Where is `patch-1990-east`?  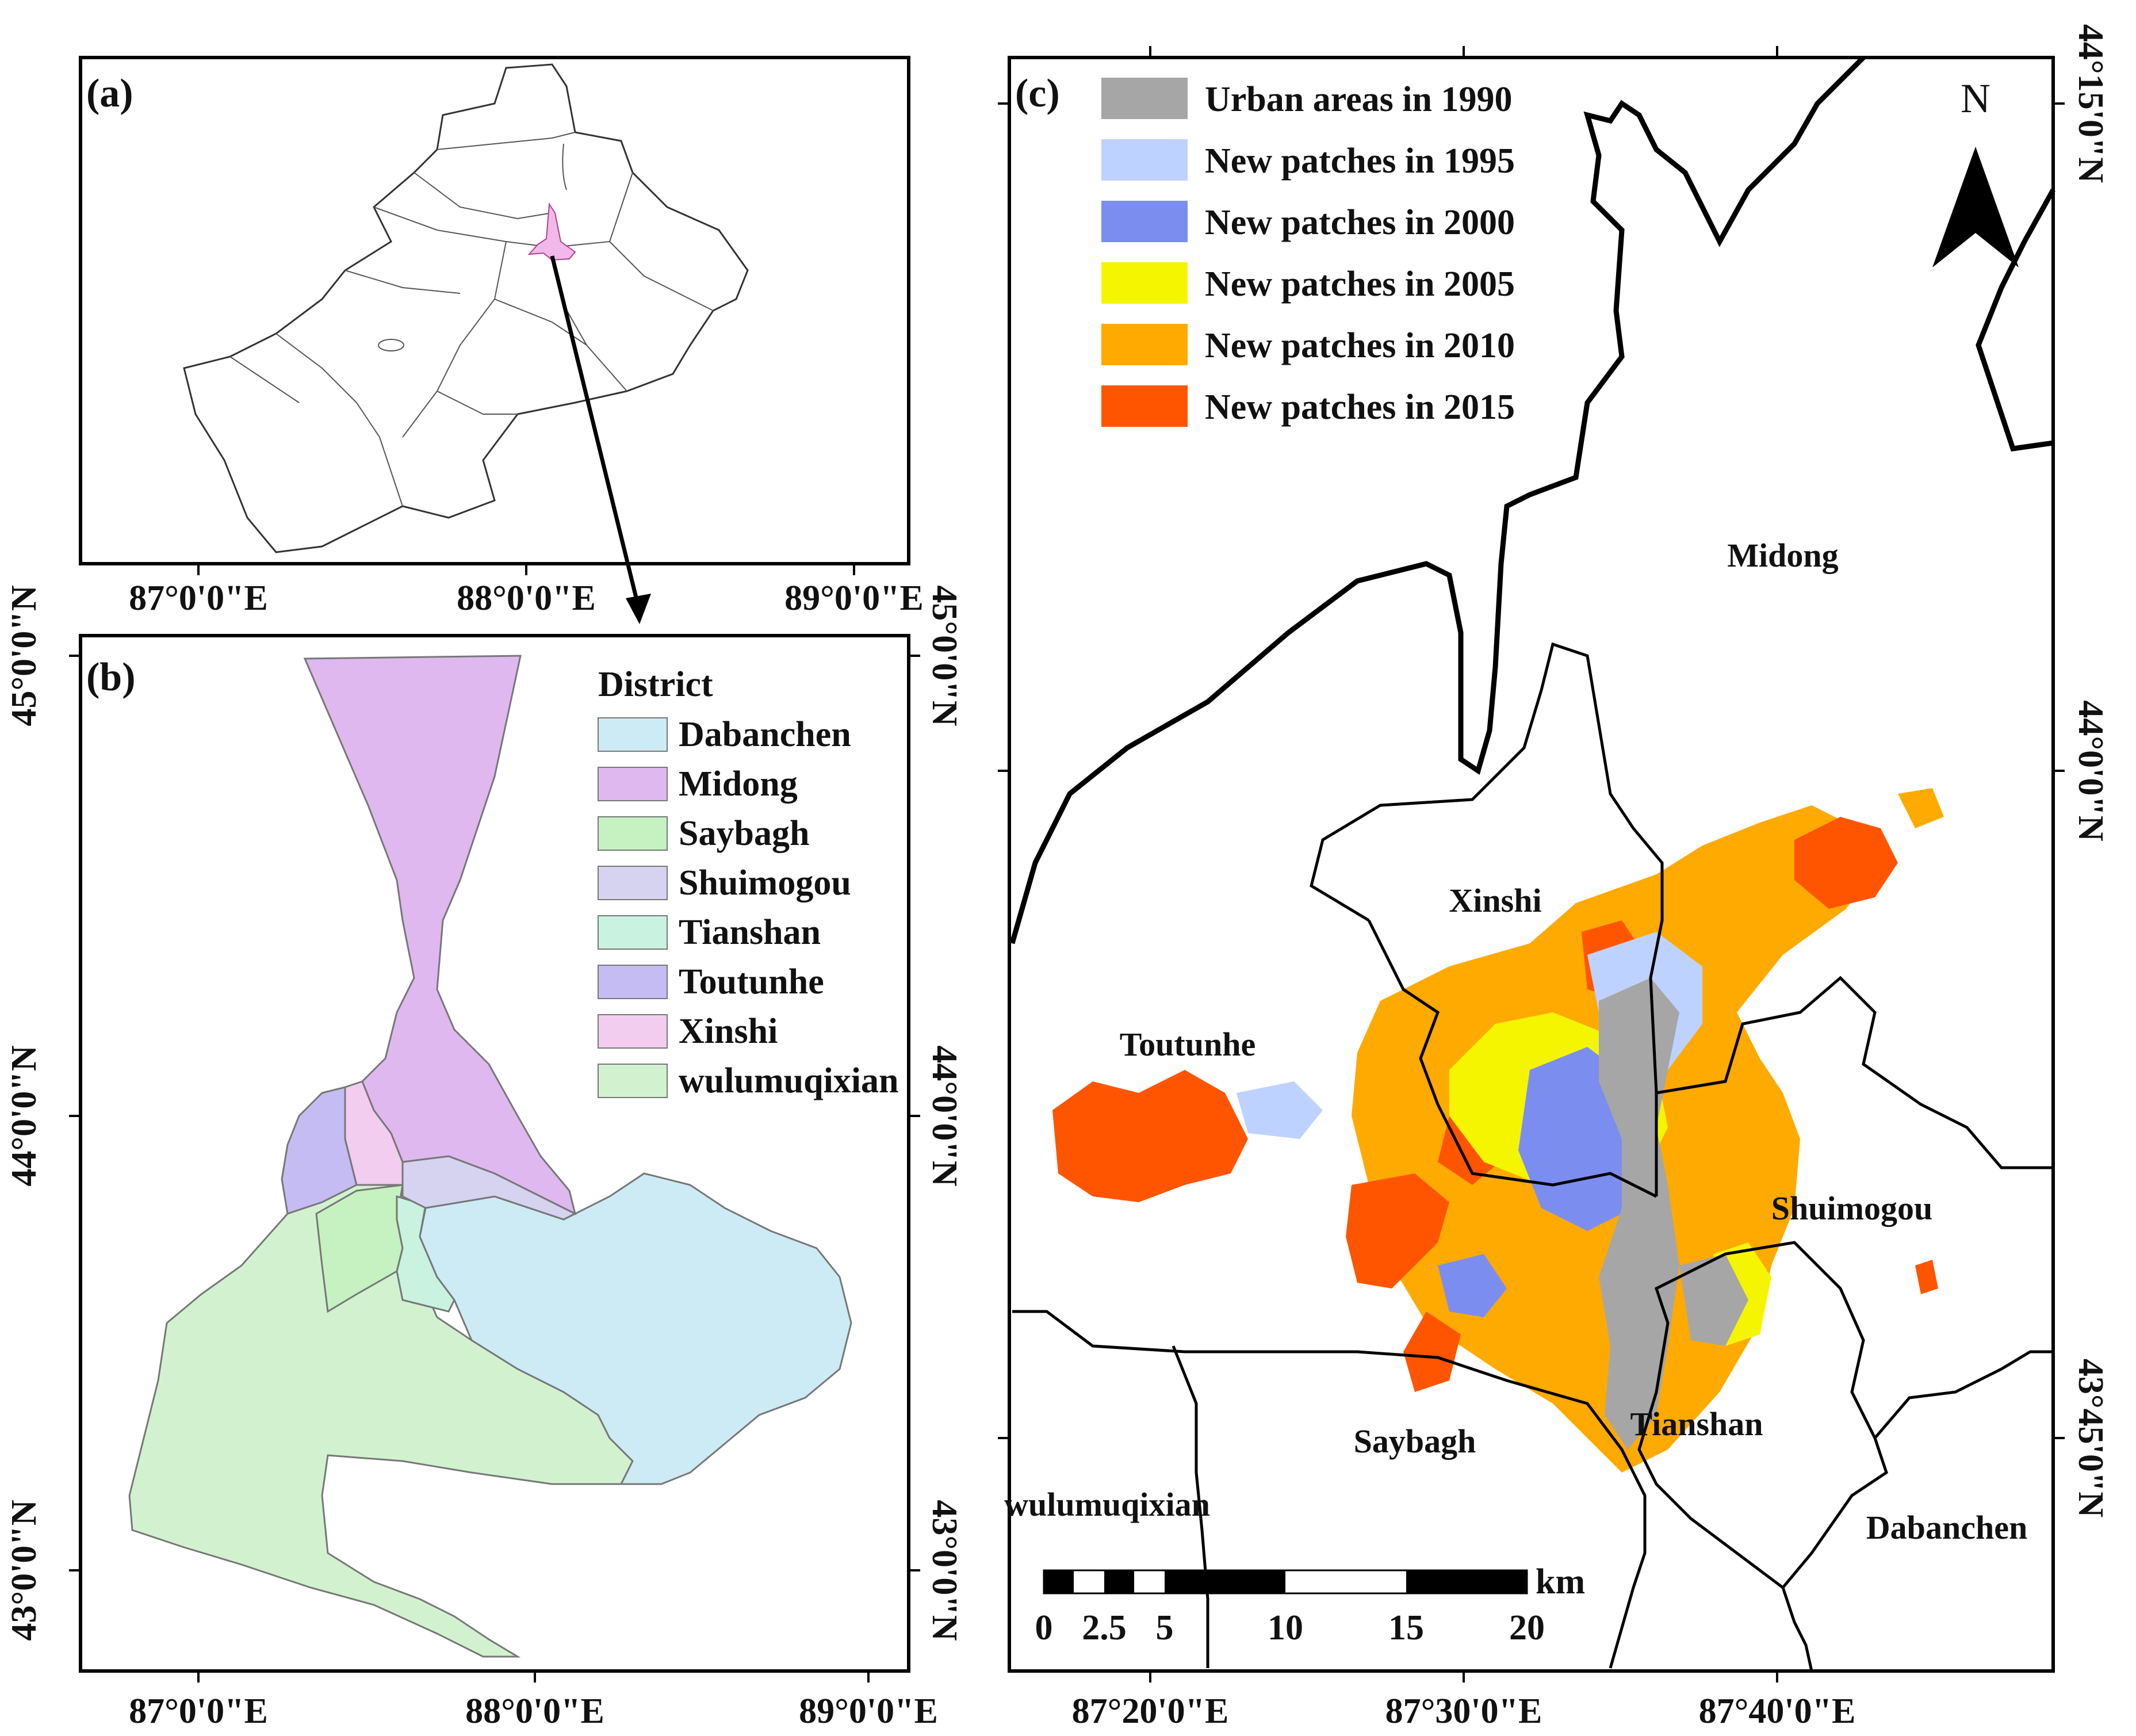 patch-1990-east is located at coordinates (1713, 1300).